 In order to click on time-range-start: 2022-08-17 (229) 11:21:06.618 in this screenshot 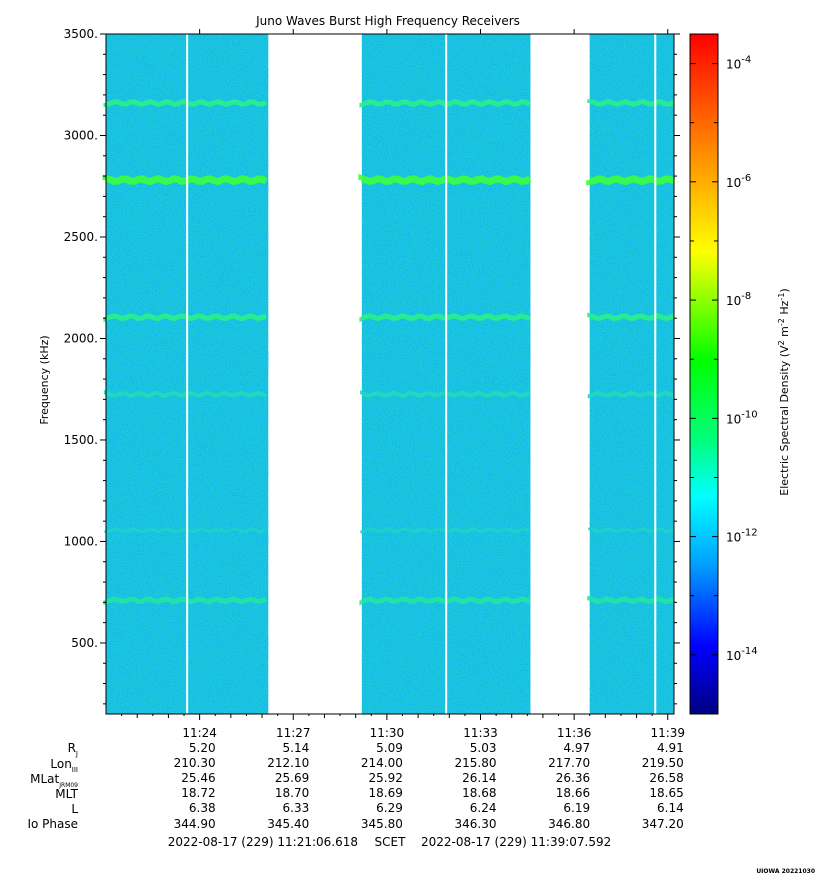, I will do `click(263, 842)`.